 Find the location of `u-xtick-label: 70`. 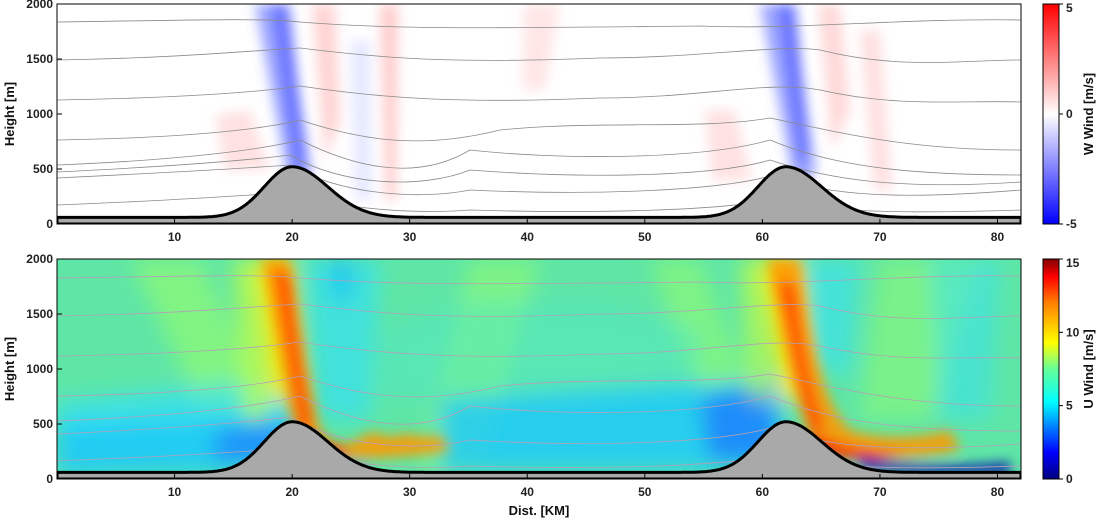

u-xtick-label: 70 is located at coordinates (880, 492).